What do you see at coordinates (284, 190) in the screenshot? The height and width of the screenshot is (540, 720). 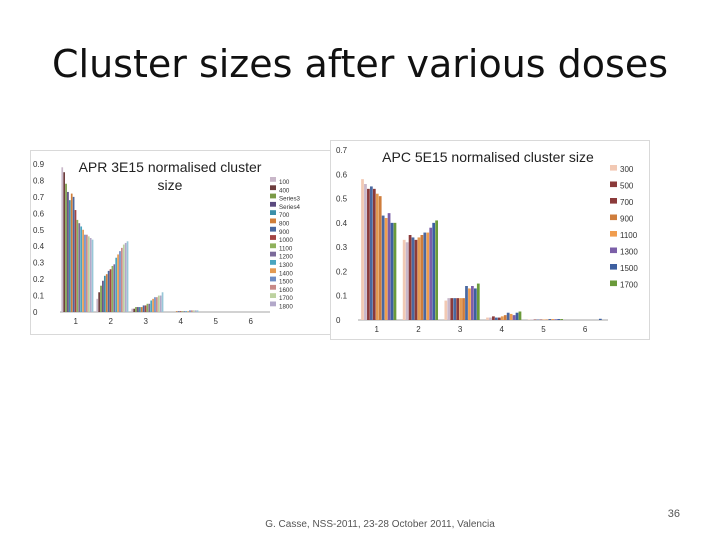 I see `legend-label: 400` at bounding box center [284, 190].